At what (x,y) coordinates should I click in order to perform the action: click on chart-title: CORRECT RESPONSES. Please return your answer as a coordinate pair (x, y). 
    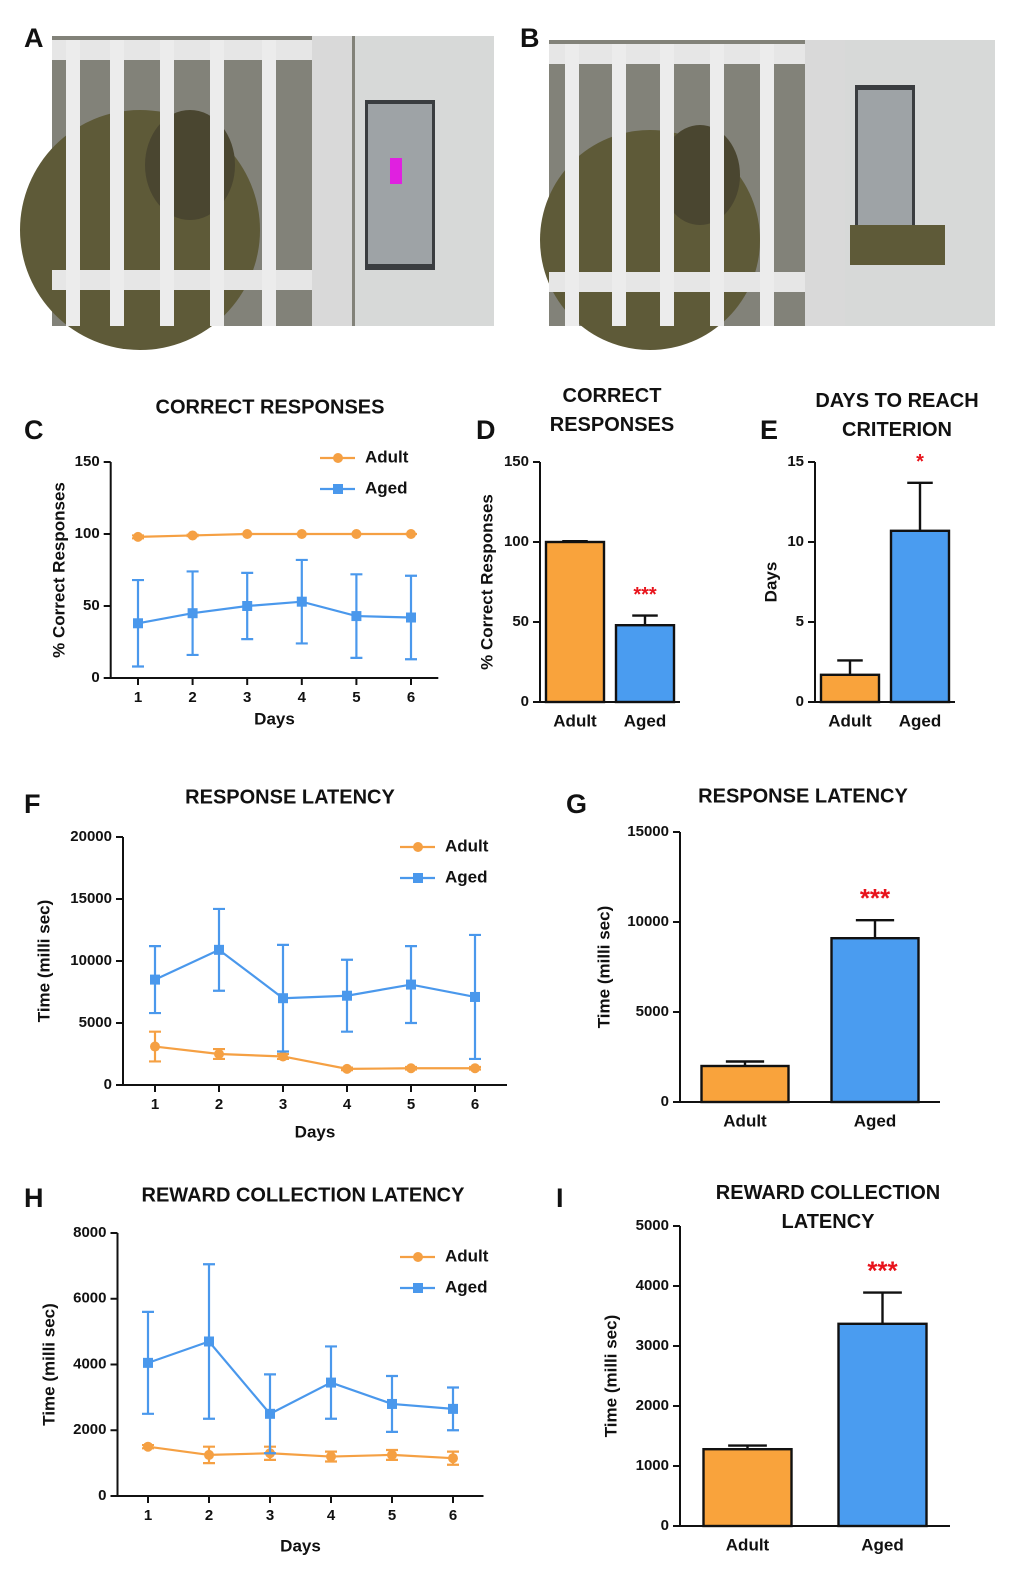
    Looking at the image, I should click on (612, 410).